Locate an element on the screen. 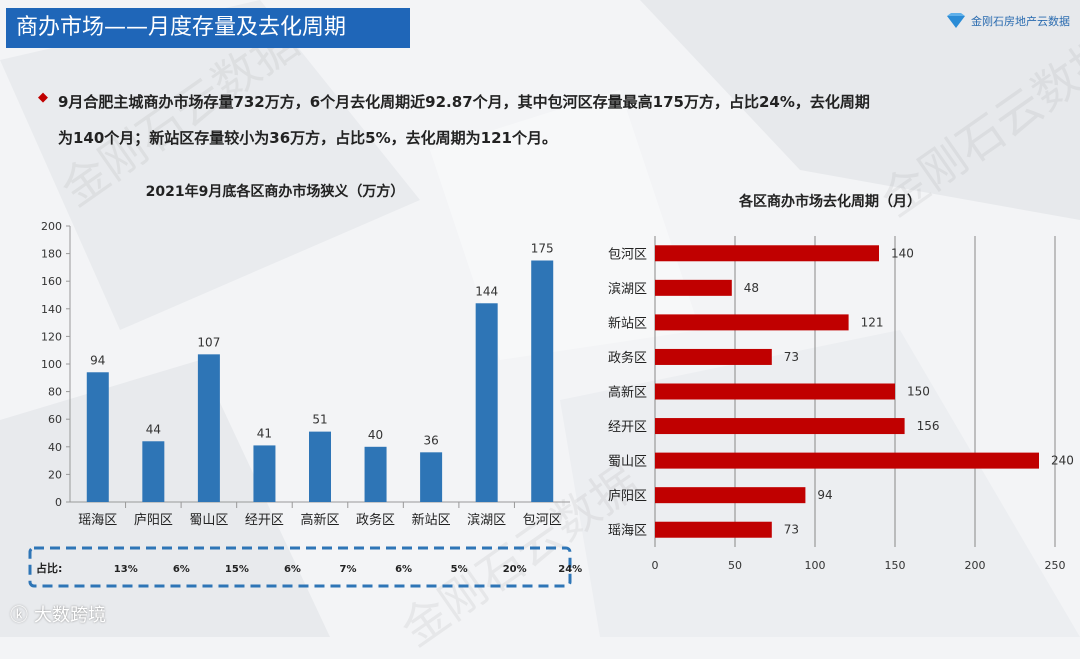  share-value: 5% is located at coordinates (459, 569).